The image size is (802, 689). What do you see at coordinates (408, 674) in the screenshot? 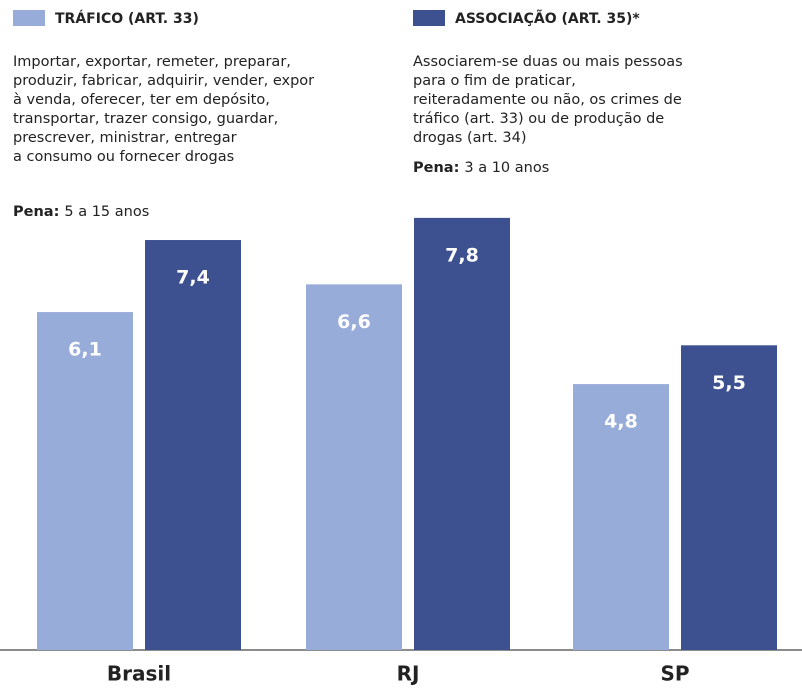
I see `x-tick-label: RJ` at bounding box center [408, 674].